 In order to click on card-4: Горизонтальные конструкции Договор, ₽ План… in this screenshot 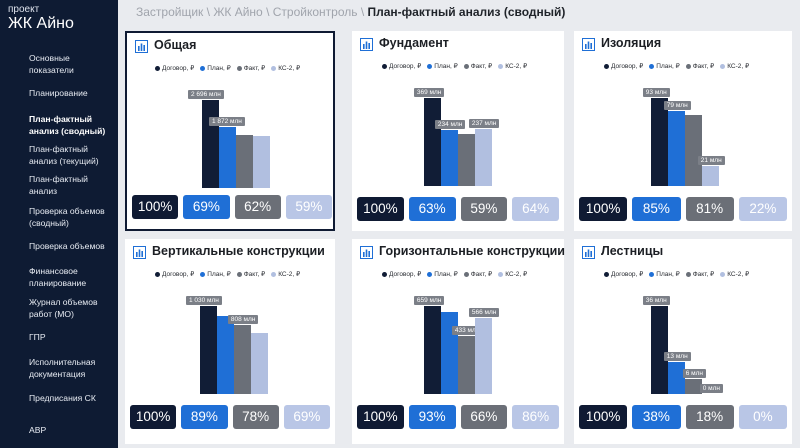, I will do `click(458, 341)`.